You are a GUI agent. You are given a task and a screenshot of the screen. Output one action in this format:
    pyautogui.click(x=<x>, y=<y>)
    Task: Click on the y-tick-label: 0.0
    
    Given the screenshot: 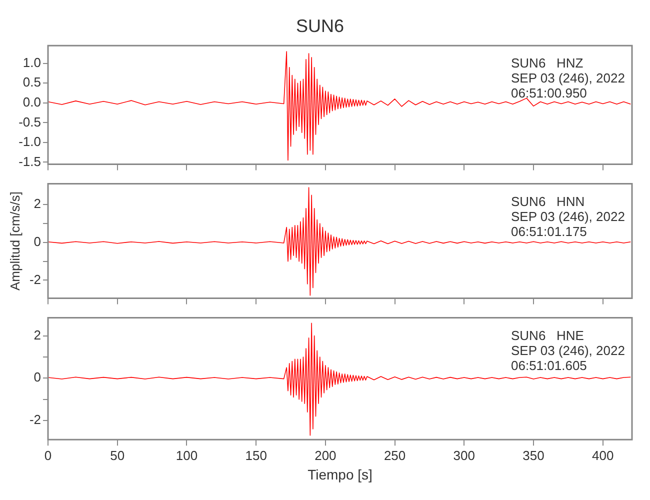 What is the action you would take?
    pyautogui.click(x=31, y=102)
    